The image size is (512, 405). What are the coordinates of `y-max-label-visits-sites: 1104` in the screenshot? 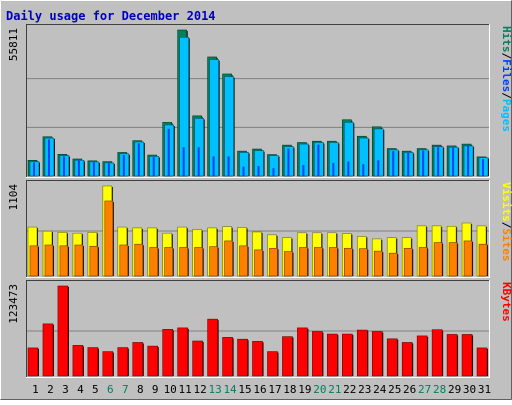 It's located at (13, 197).